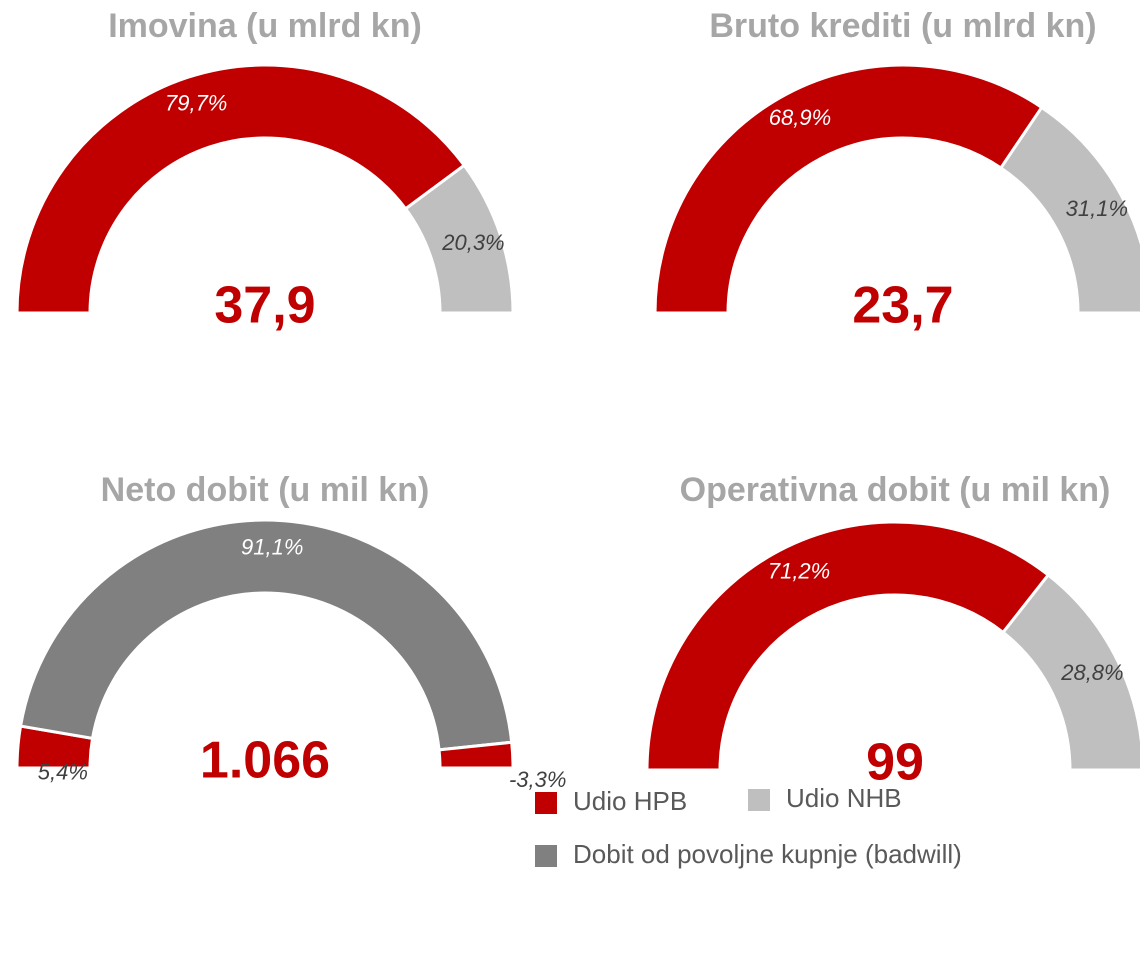 The width and height of the screenshot is (1140, 956). Describe the element at coordinates (630, 801) in the screenshot. I see `legend-label: Udio HPB` at that location.